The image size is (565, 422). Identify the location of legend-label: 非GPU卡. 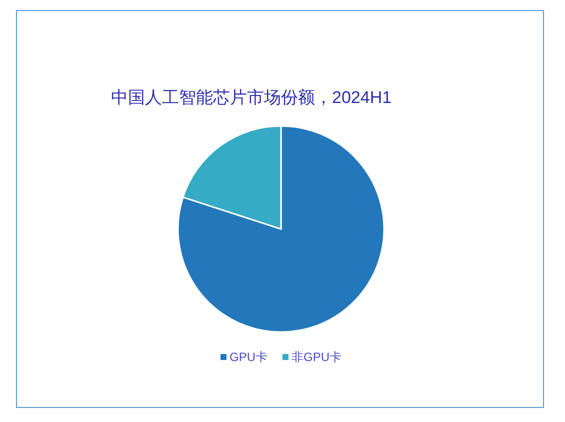
(317, 357).